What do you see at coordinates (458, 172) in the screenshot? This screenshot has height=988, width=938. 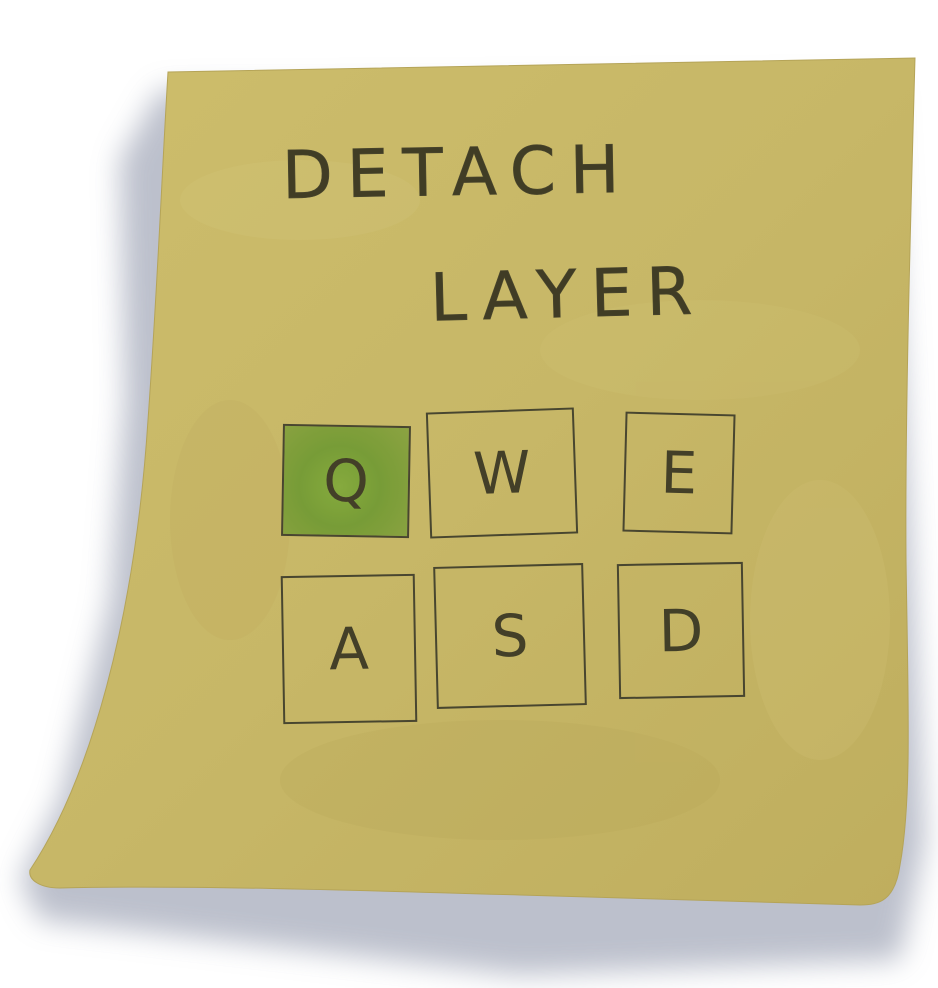 I see `title-line-1: DETACH` at bounding box center [458, 172].